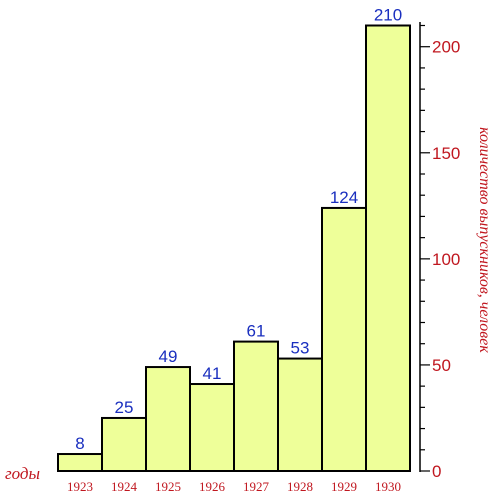 This screenshot has width=502, height=495. What do you see at coordinates (212, 486) in the screenshot?
I see `x-tick-label-1926: 1926` at bounding box center [212, 486].